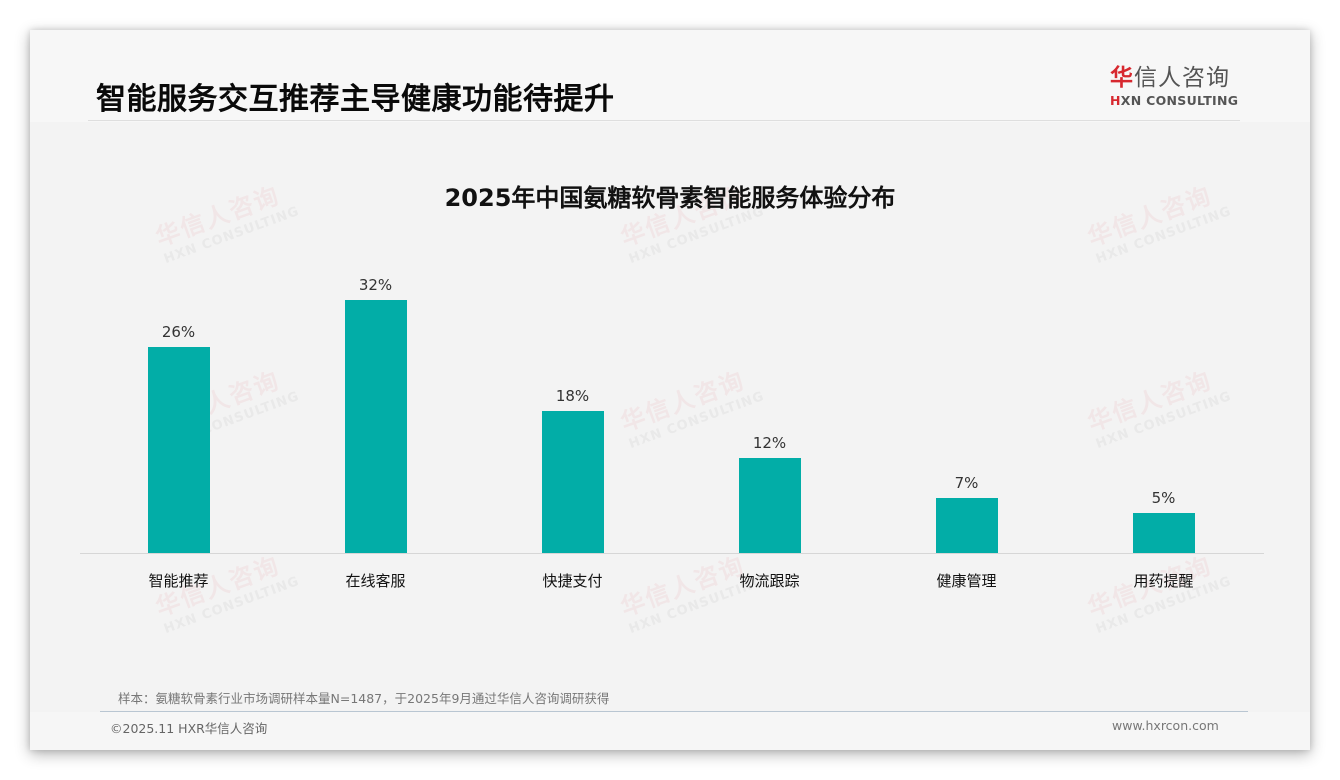 The image size is (1340, 780). What do you see at coordinates (769, 443) in the screenshot?
I see `bar-value-label: 12%` at bounding box center [769, 443].